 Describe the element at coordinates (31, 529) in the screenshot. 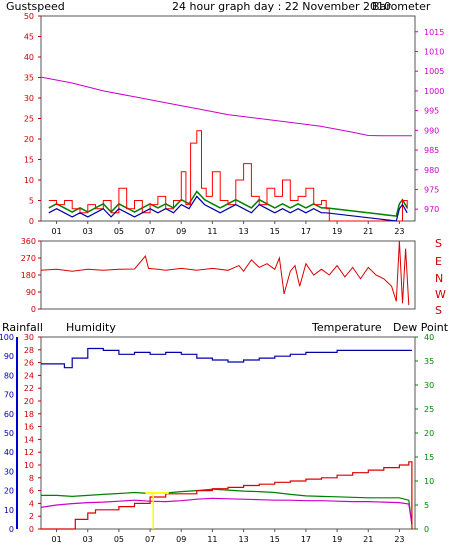

I see `rain-tick-label: 0` at that location.